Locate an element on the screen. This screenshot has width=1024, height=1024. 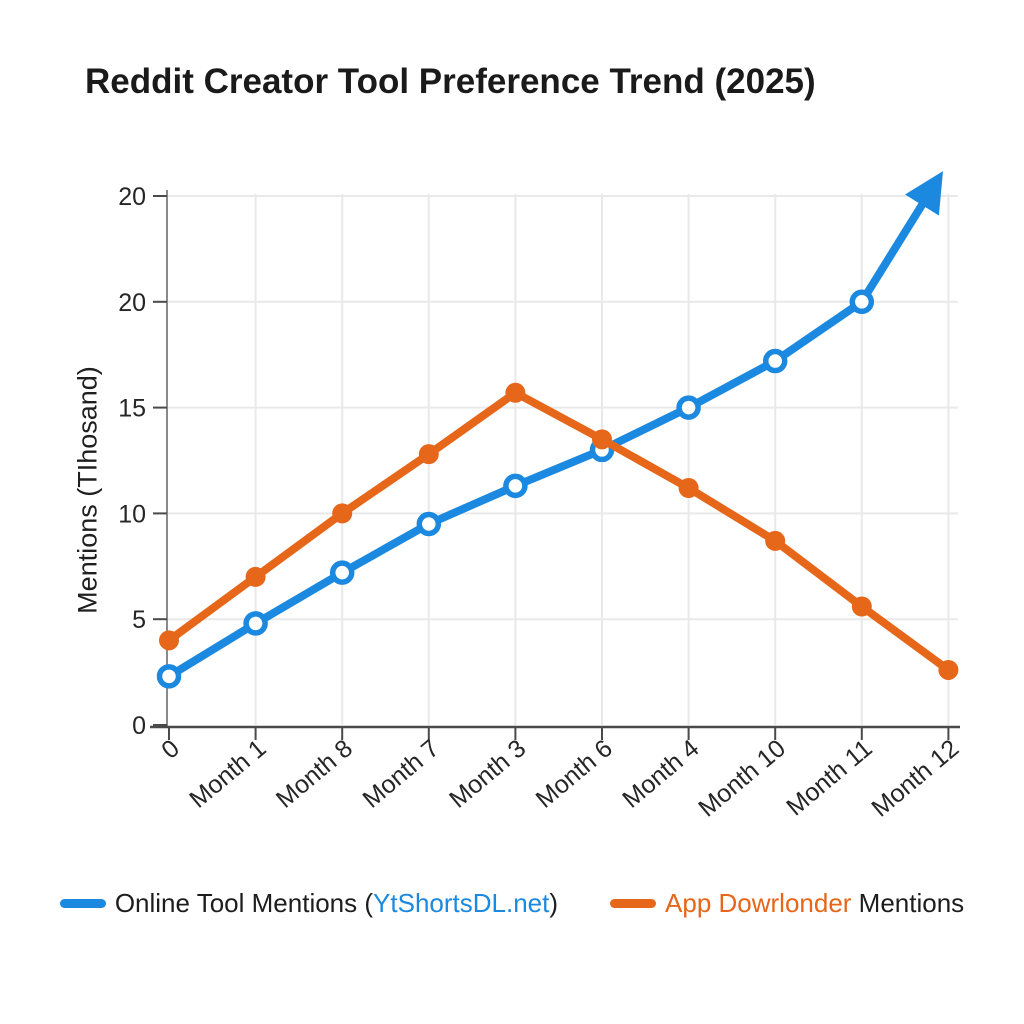
legend-item-app-downloader: App Dowrlonder Mentions is located at coordinates (787, 903).